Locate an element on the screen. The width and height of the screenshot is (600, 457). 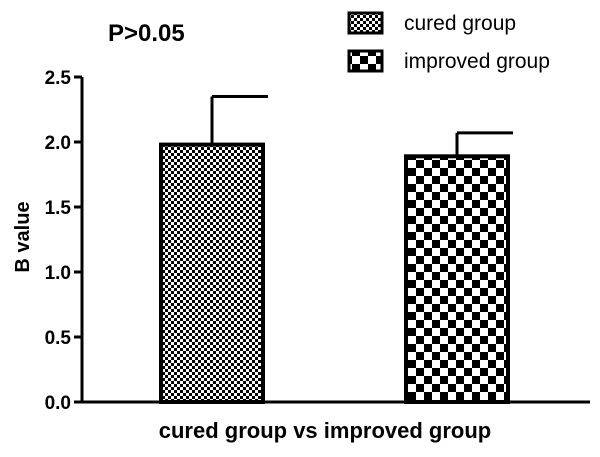
legend-label: improved group is located at coordinates (477, 61).